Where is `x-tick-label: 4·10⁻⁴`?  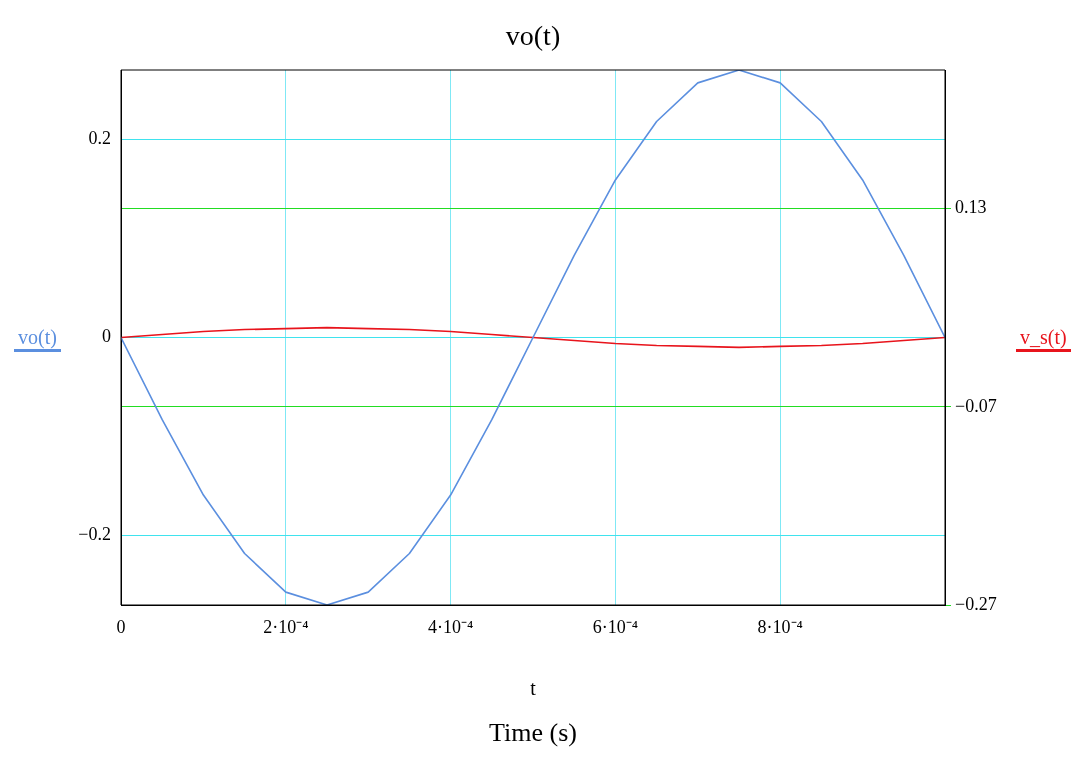
x-tick-label: 4·10⁻⁴ is located at coordinates (450, 626).